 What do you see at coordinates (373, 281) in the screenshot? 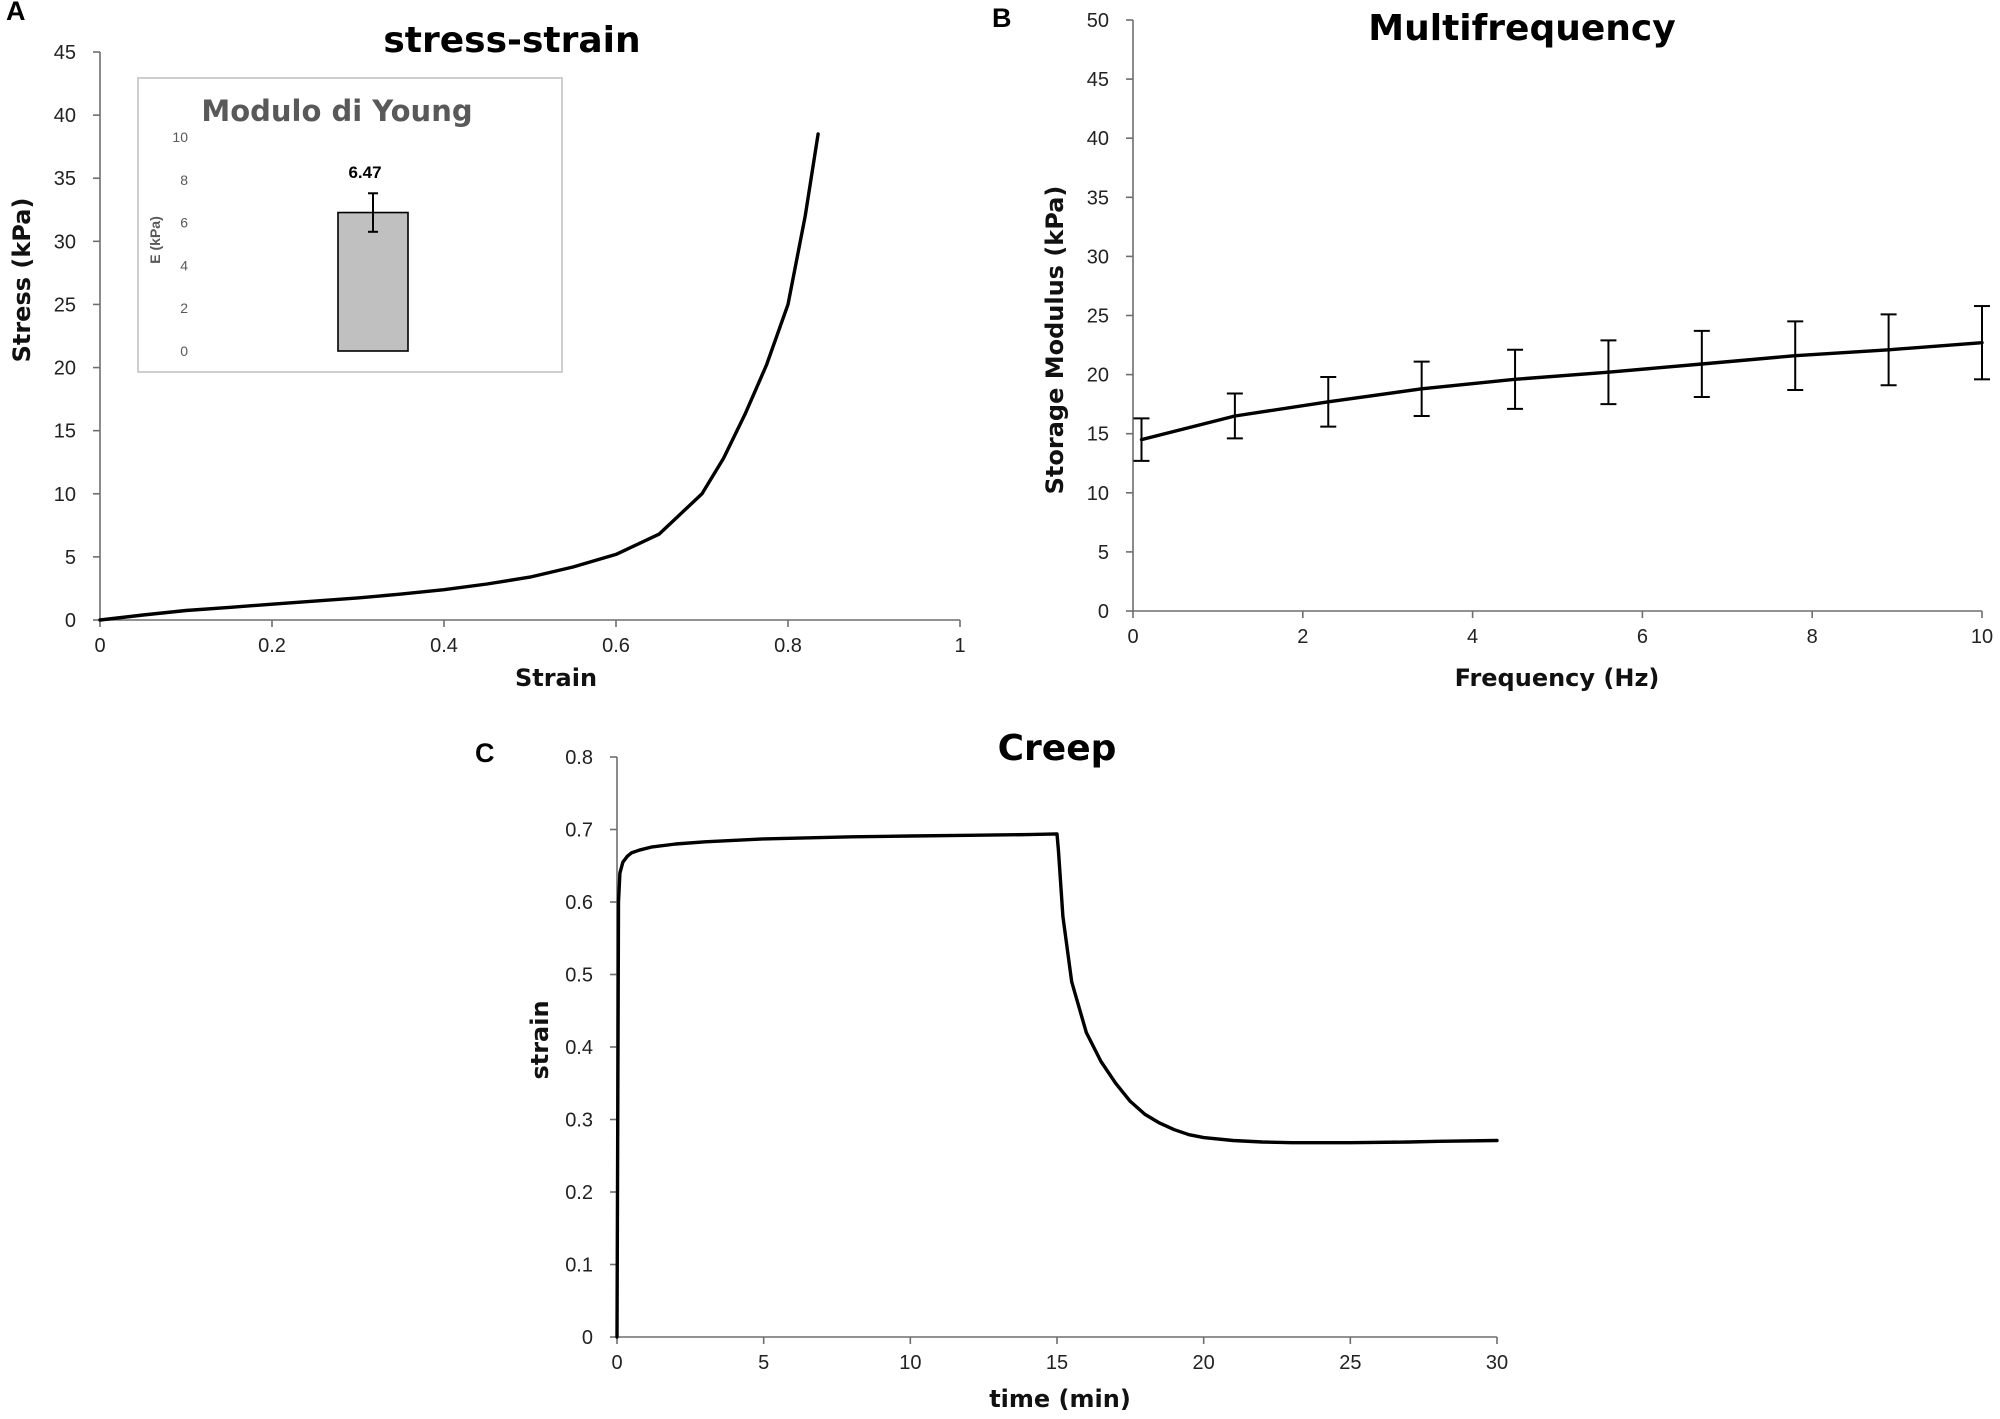
I see `inset-bar` at bounding box center [373, 281].